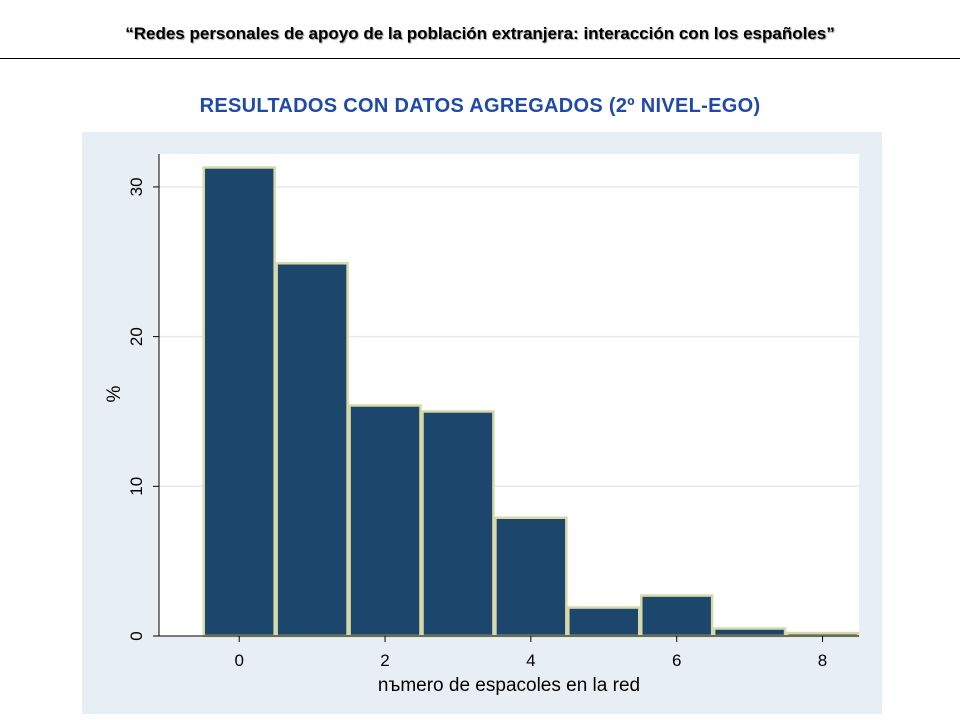  What do you see at coordinates (509, 685) in the screenshot?
I see `x-axis-label: nъmero de espacoles en la red` at bounding box center [509, 685].